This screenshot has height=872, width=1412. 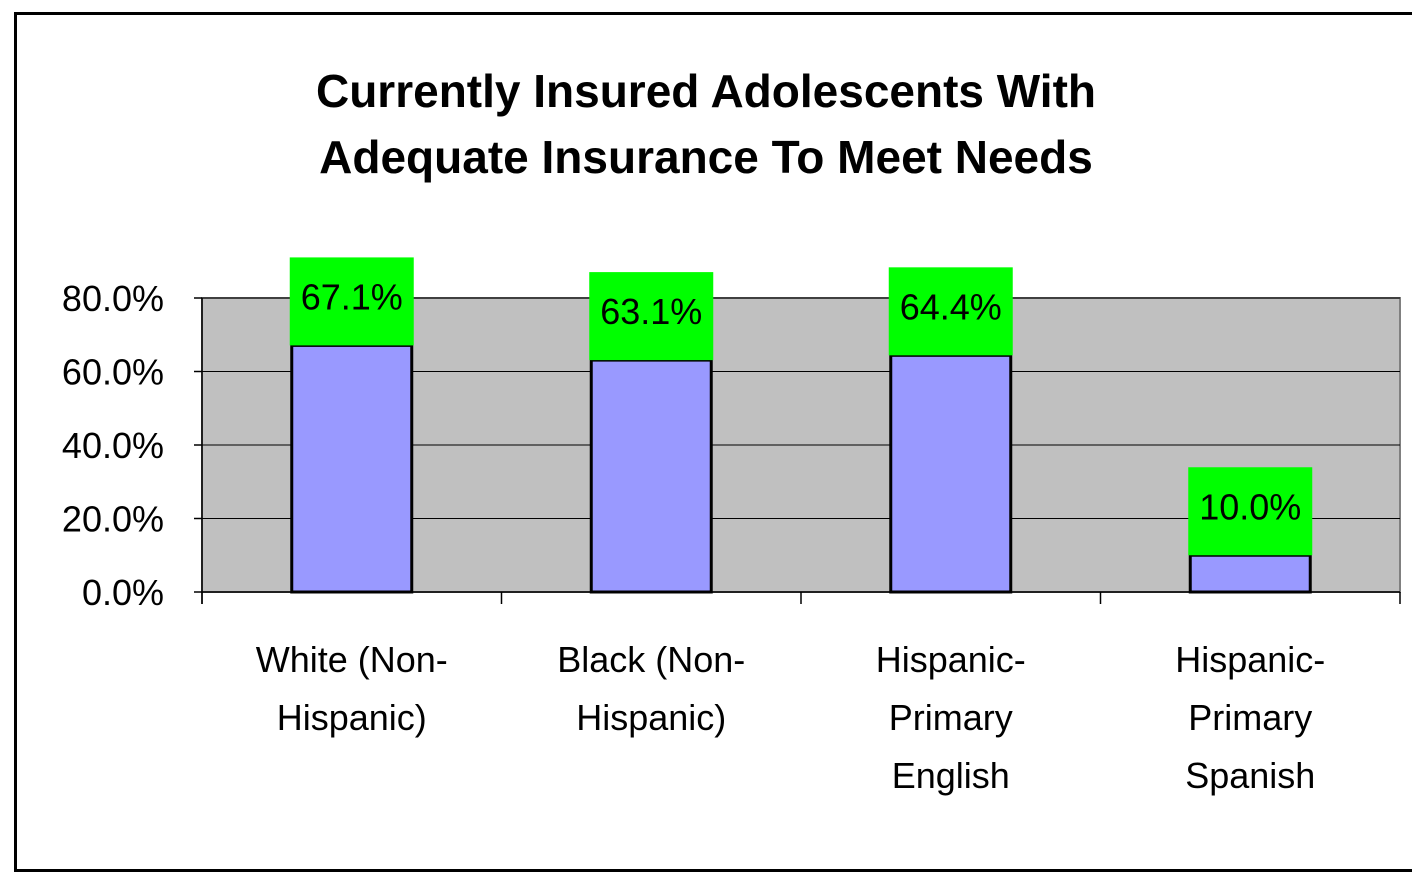 What do you see at coordinates (113, 298) in the screenshot?
I see `y-tick-label: 80.0%` at bounding box center [113, 298].